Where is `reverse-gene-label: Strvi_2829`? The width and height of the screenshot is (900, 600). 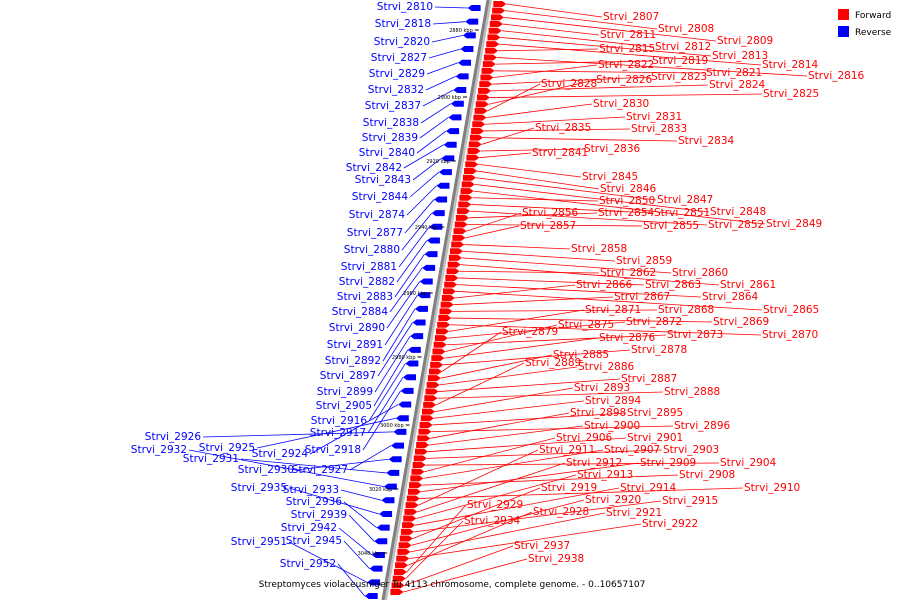
reverse-gene-label: Strvi_2829 is located at coordinates (397, 74).